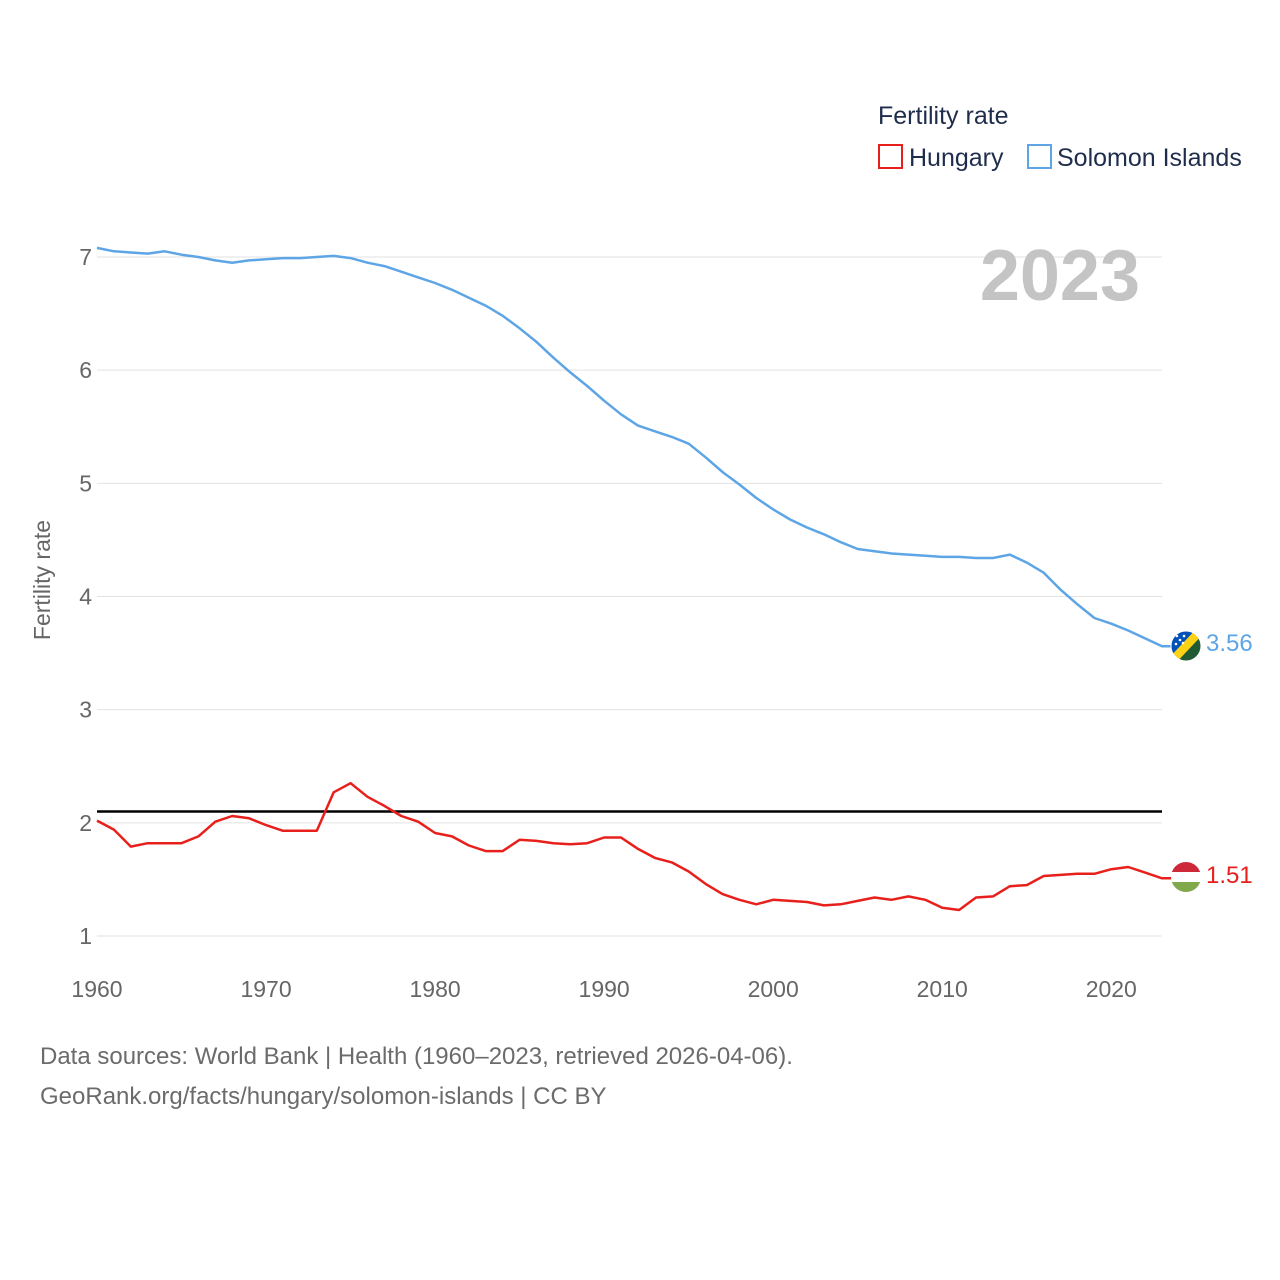 The image size is (1280, 1280). I want to click on end-value-hungary: 1.51, so click(1229, 875).